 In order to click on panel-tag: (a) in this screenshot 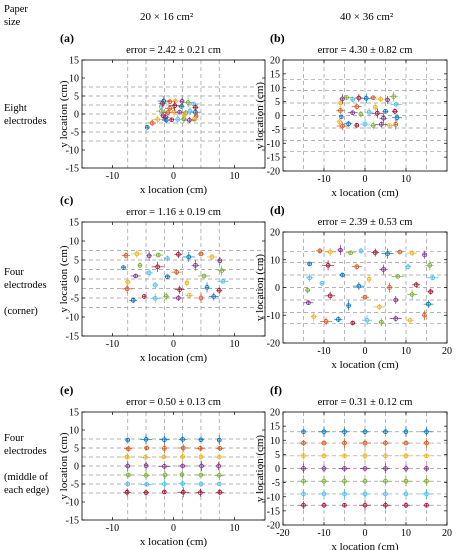, I will do `click(67, 38)`.